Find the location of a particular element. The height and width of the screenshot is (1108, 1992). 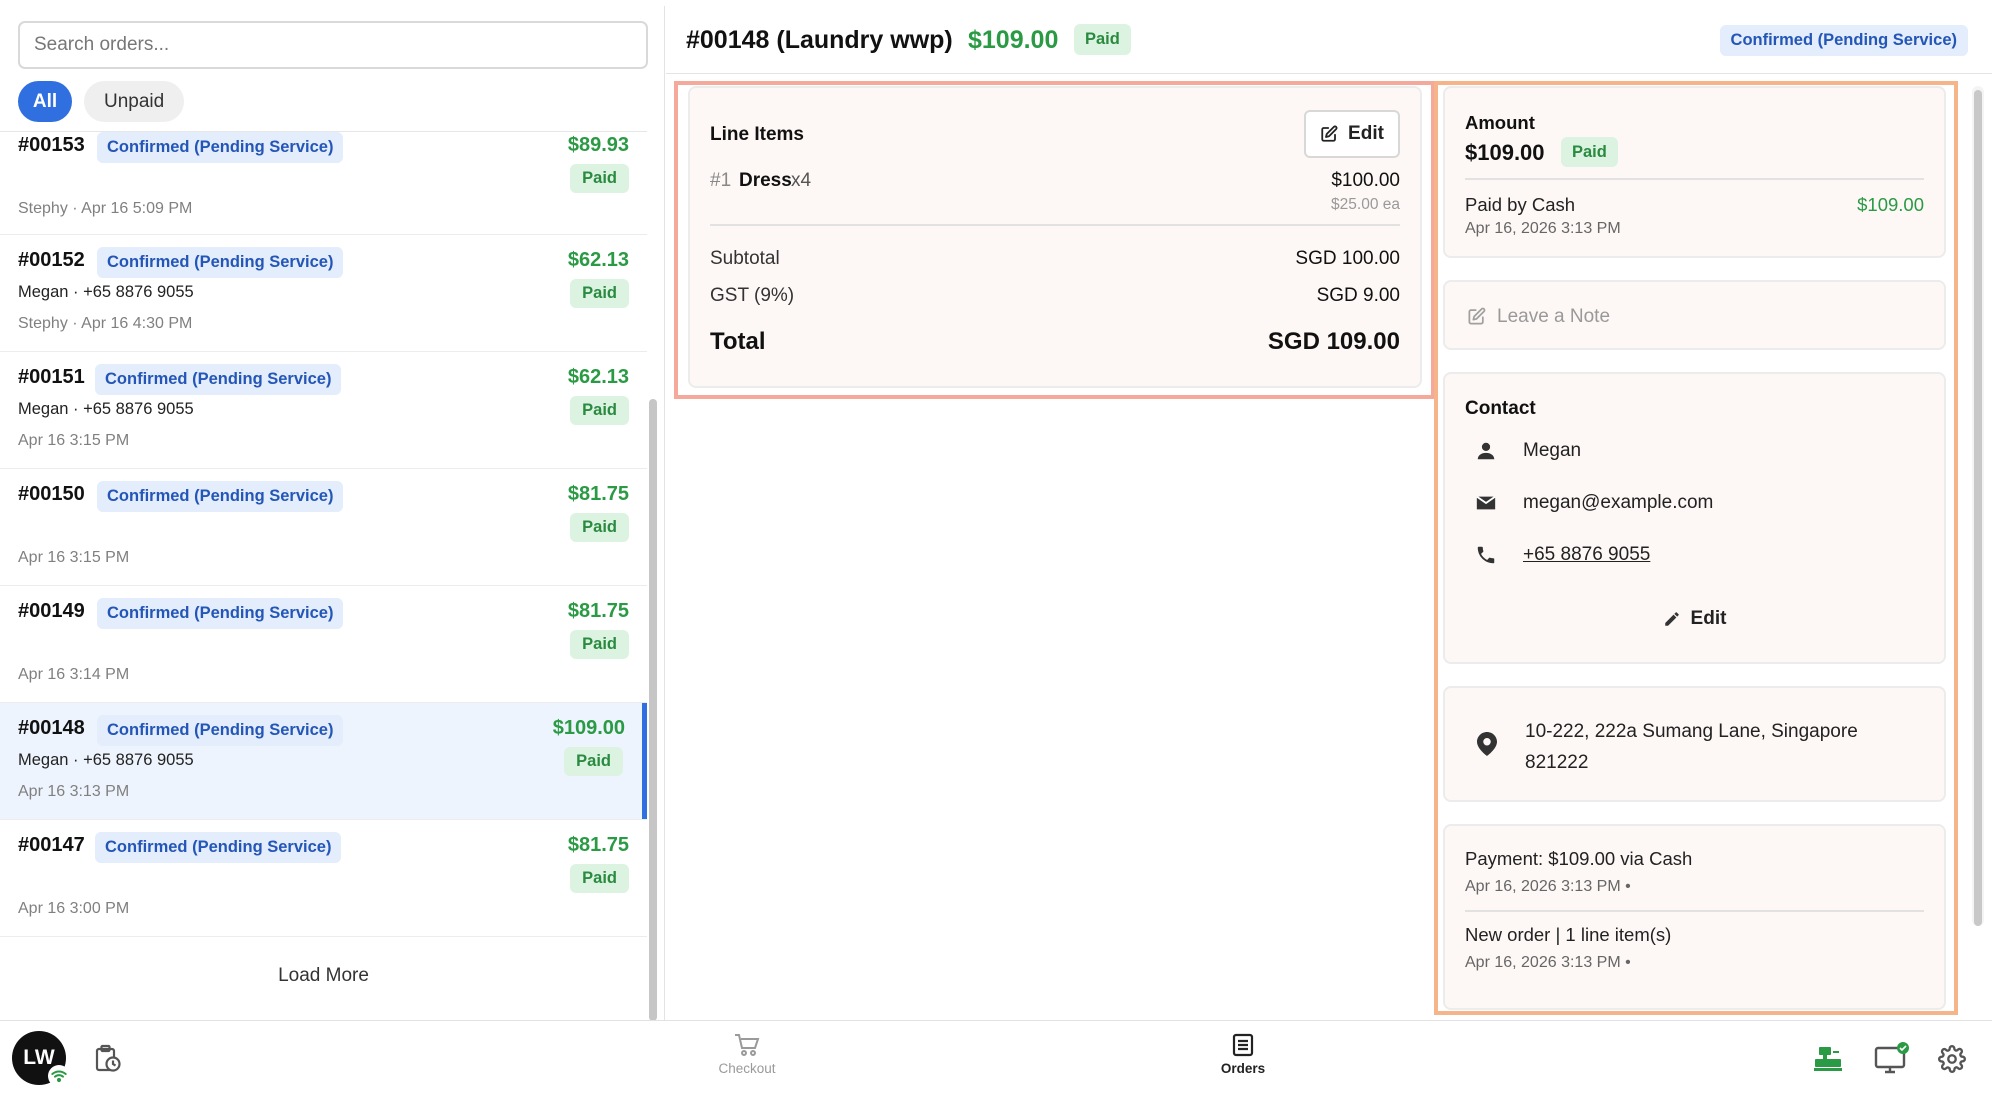

order-number: #00147 is located at coordinates (51, 845).